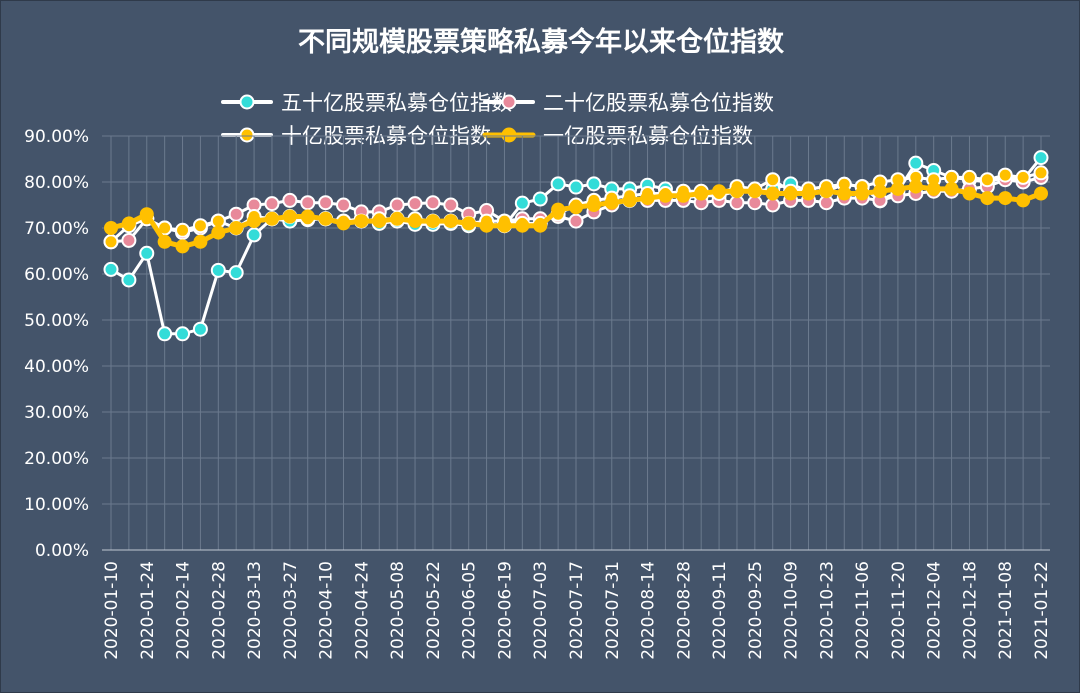  What do you see at coordinates (720, 610) in the screenshot?
I see `x-tick-label: 2020-09-11` at bounding box center [720, 610].